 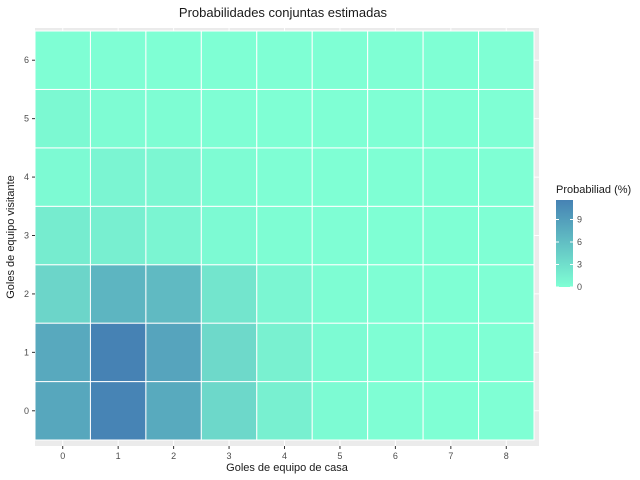 I want to click on legend-tick-label: 9, so click(x=579, y=220).